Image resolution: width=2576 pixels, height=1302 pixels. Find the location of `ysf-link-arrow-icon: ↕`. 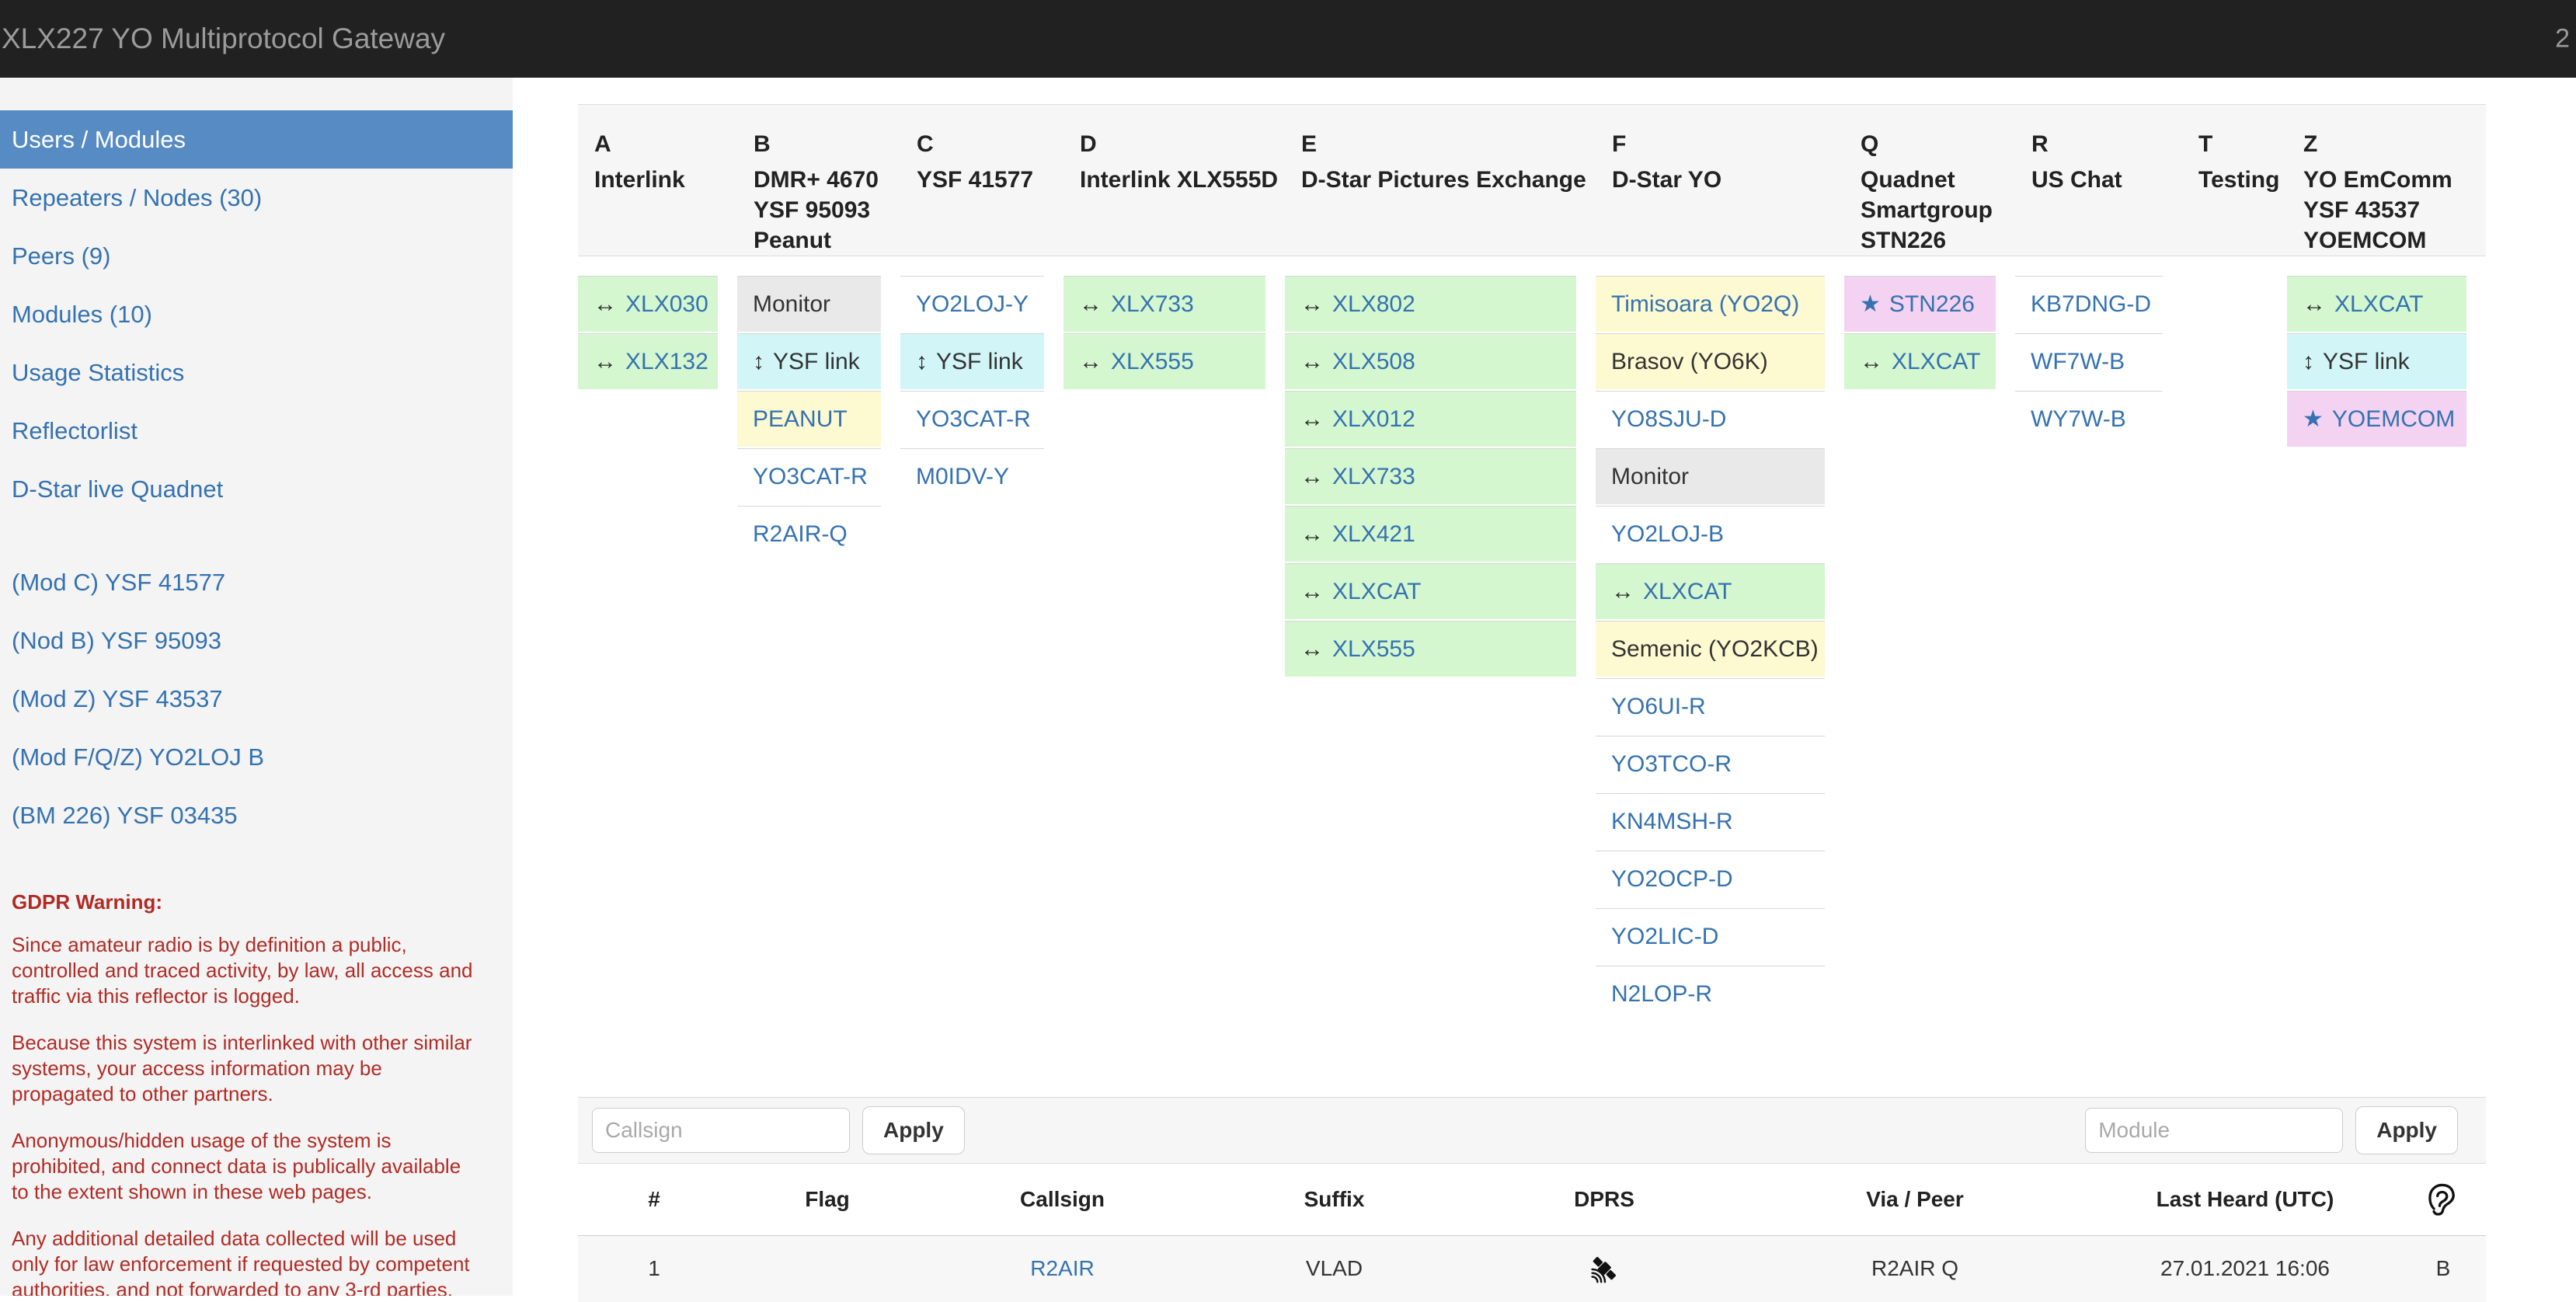

ysf-link-arrow-icon: ↕ is located at coordinates (922, 361).